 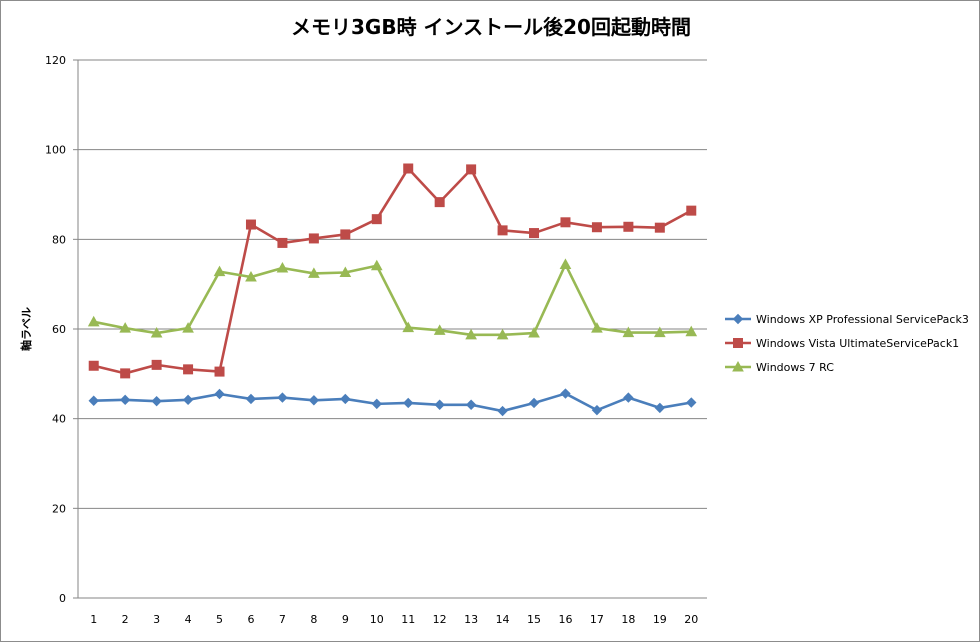 I want to click on x-tick-label: 4, so click(x=188, y=619).